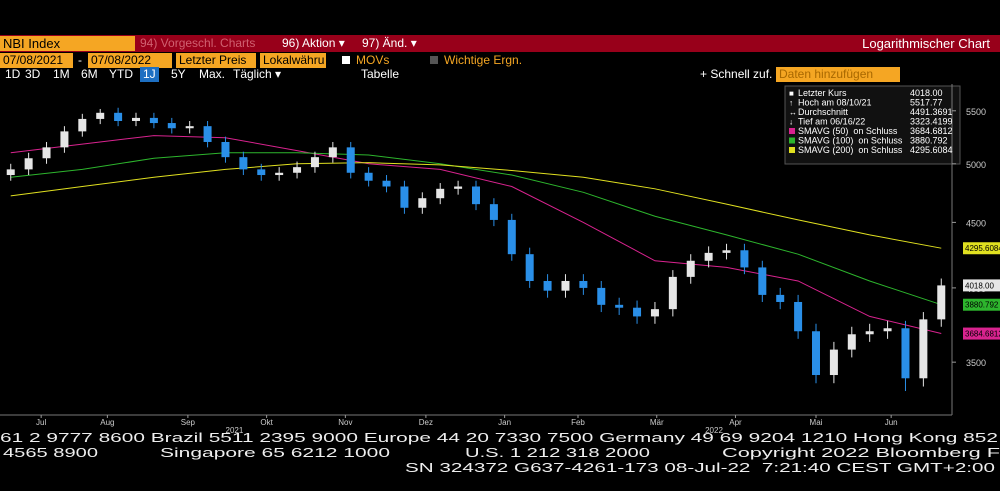  Describe the element at coordinates (500, 43) in the screenshot. I see `header-bar` at that location.